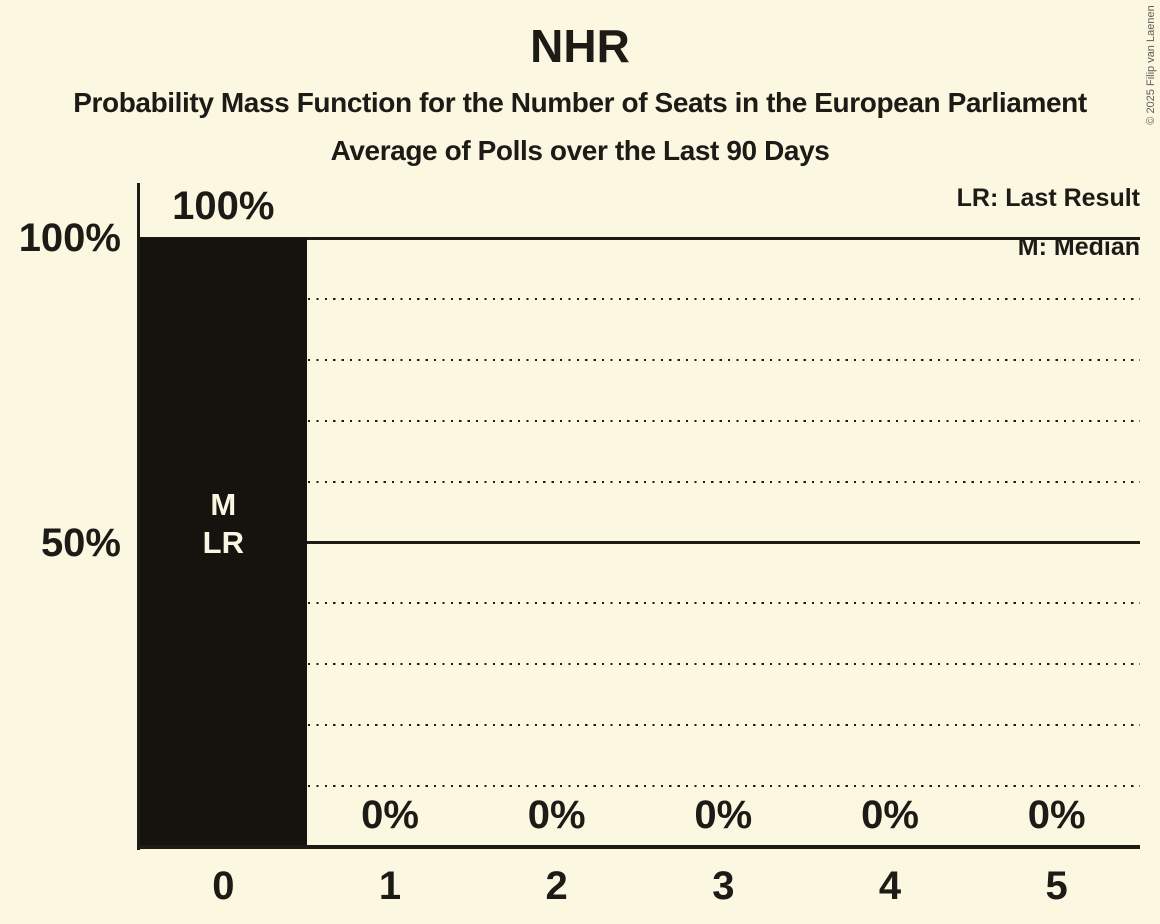 The image size is (1160, 924). Describe the element at coordinates (890, 886) in the screenshot. I see `x-tick-4: 4` at that location.